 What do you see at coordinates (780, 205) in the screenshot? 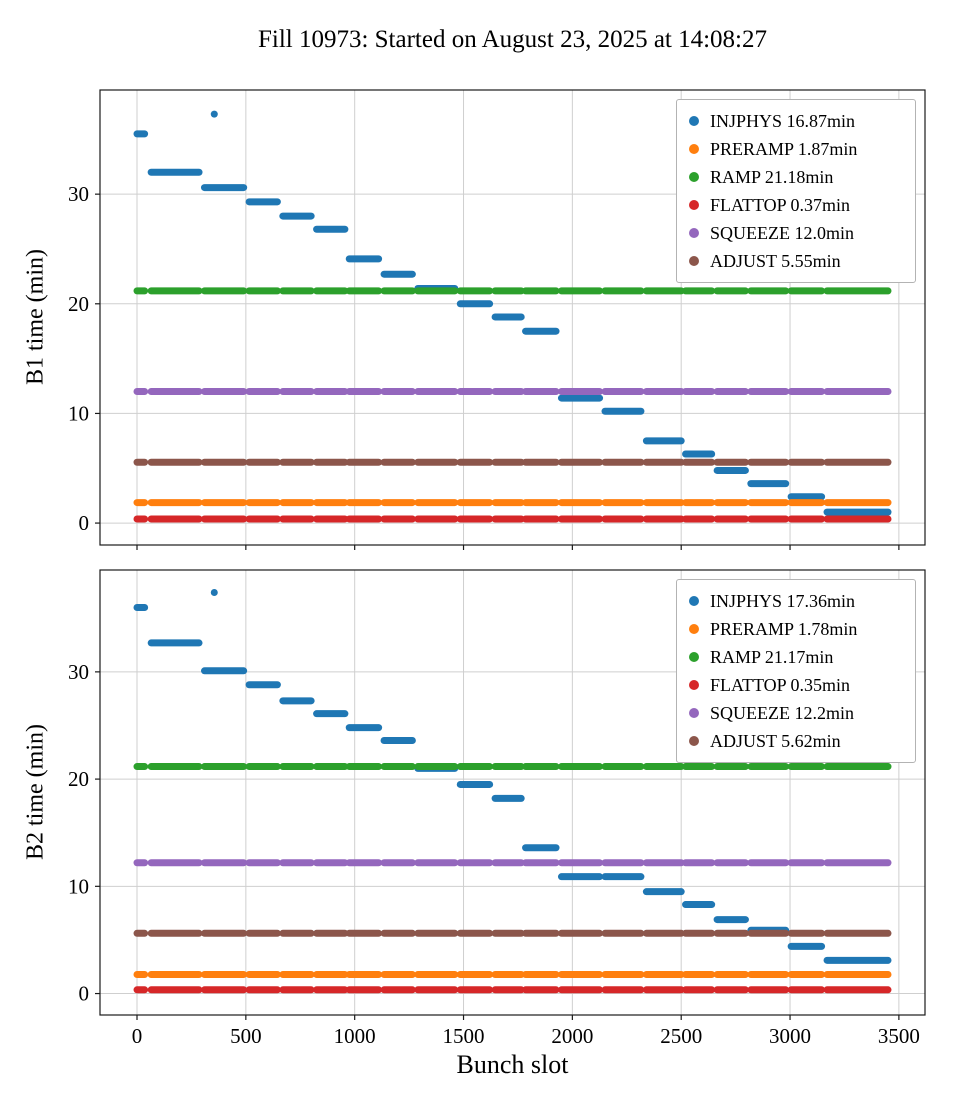
I see `legend-label: FLATTOP 0.37min` at bounding box center [780, 205].